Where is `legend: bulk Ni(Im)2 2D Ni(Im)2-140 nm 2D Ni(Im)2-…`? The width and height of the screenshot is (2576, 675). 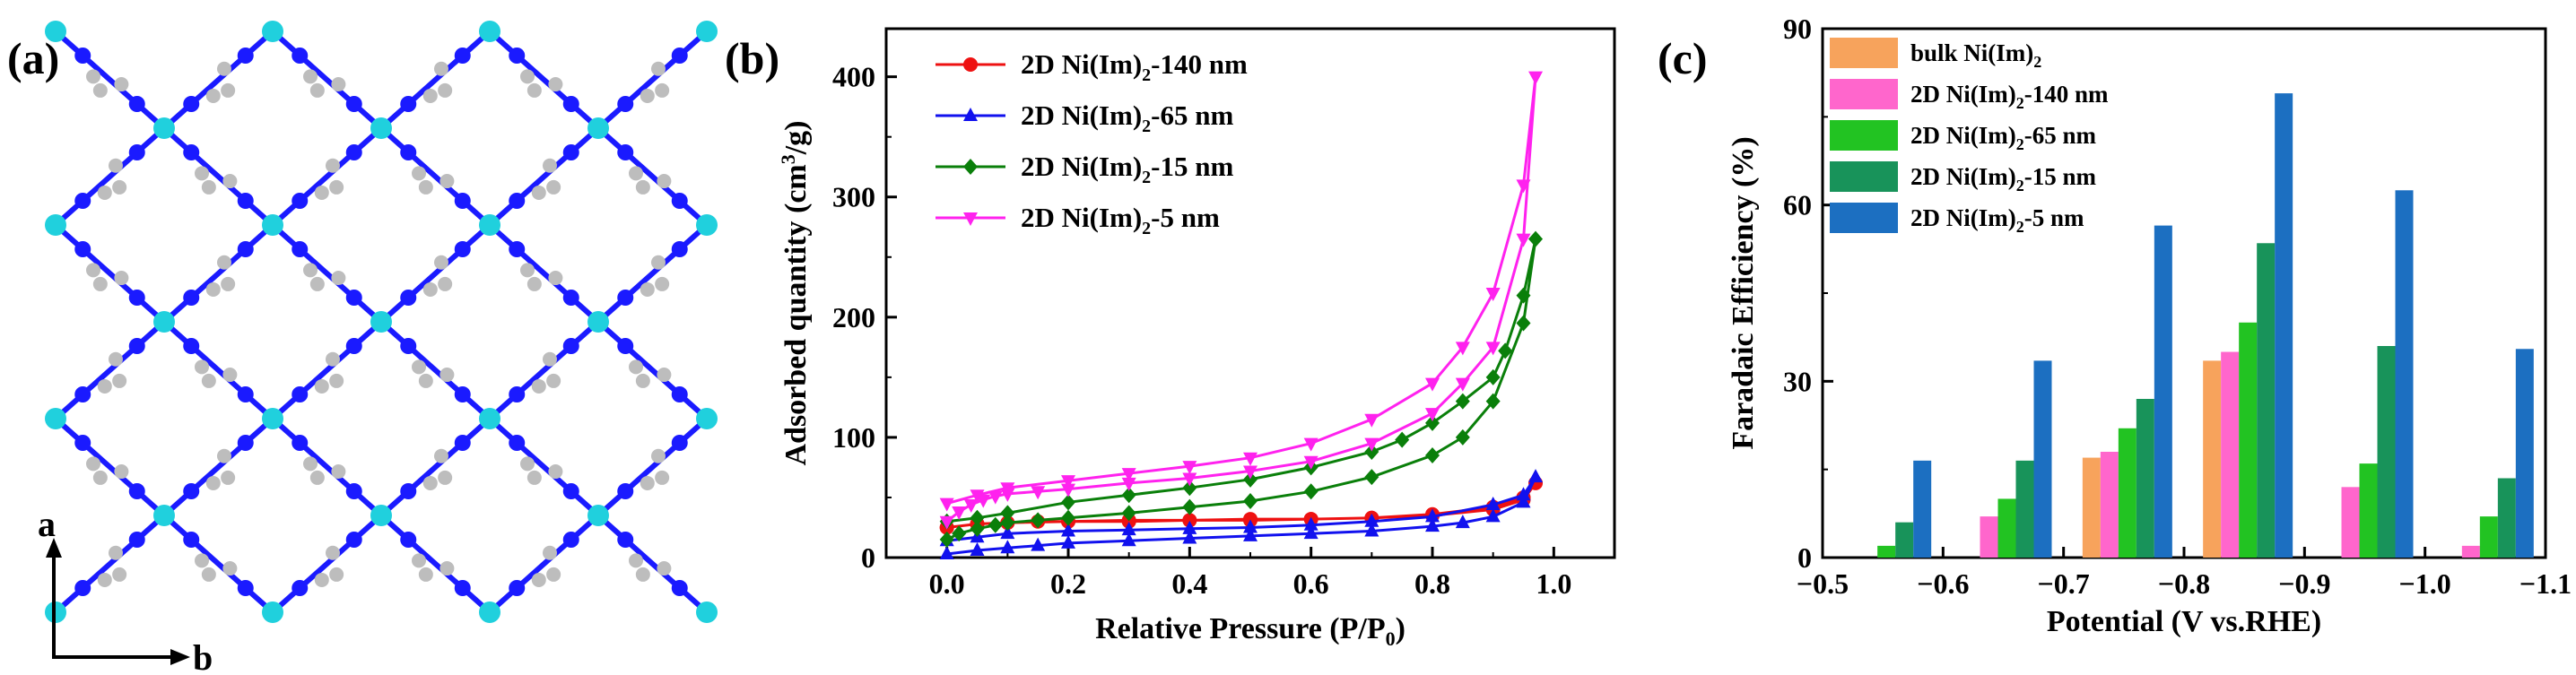 legend: bulk Ni(Im)2 2D Ni(Im)2-140 nm 2D Ni(Im)2-… is located at coordinates (1969, 137).